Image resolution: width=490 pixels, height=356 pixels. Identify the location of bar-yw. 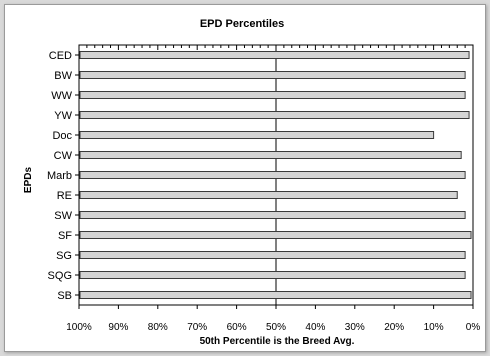
(274, 115).